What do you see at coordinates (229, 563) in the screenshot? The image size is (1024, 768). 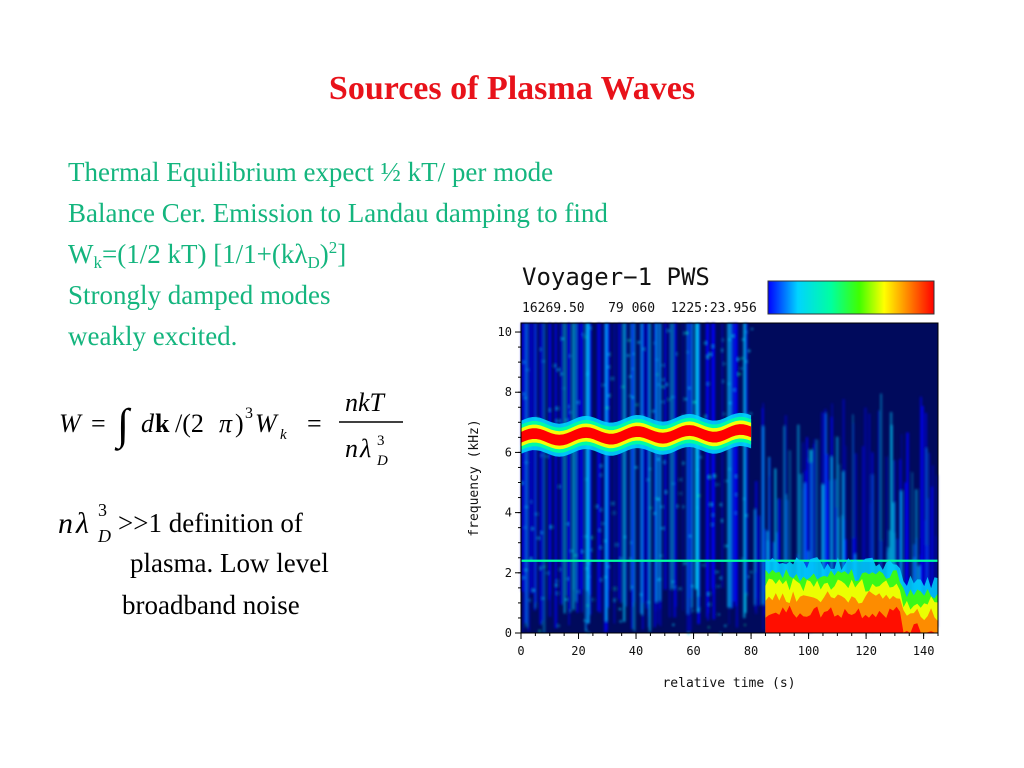 I see `crit-line-2: plasma. Low level` at bounding box center [229, 563].